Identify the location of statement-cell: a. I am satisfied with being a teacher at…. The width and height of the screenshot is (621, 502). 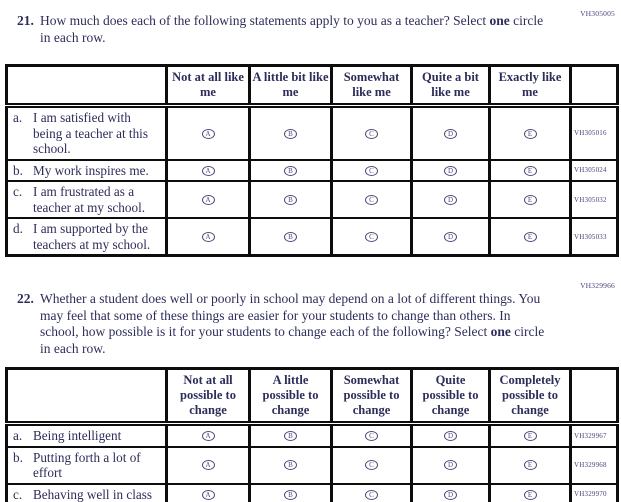
(86, 132).